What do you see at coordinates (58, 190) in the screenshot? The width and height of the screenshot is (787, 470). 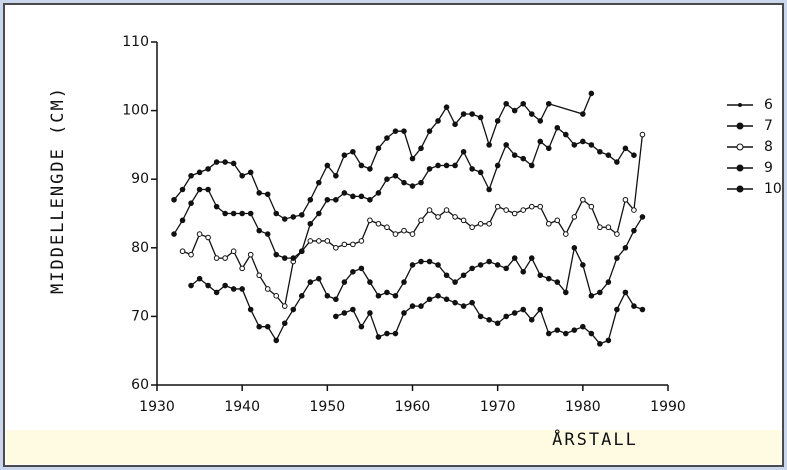 I see `y-axis-label: MIDDELLENGDE (CM)` at bounding box center [58, 190].